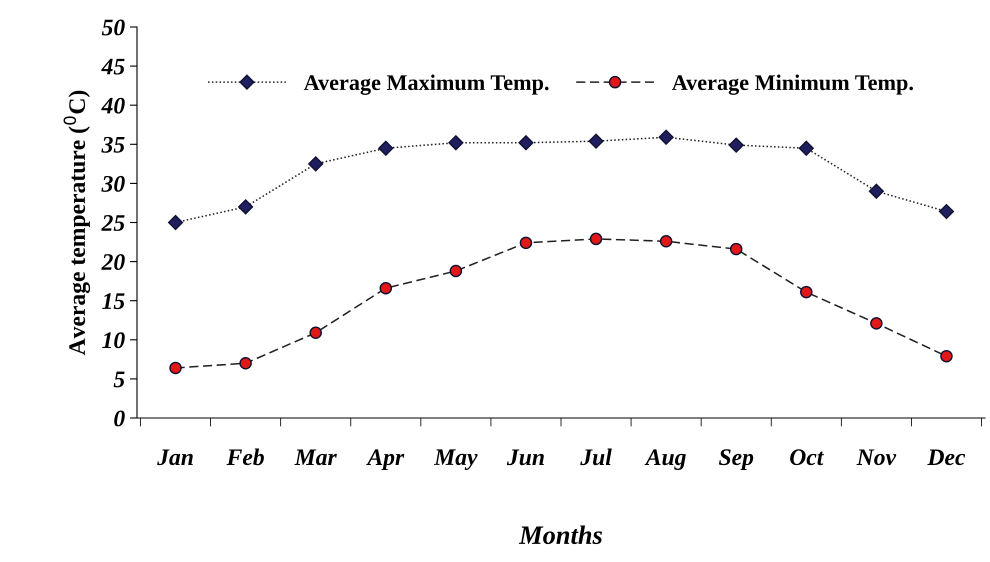 Image resolution: width=990 pixels, height=562 pixels. Describe the element at coordinates (792, 84) in the screenshot. I see `legend-label: Average Minimum Temp.` at that location.